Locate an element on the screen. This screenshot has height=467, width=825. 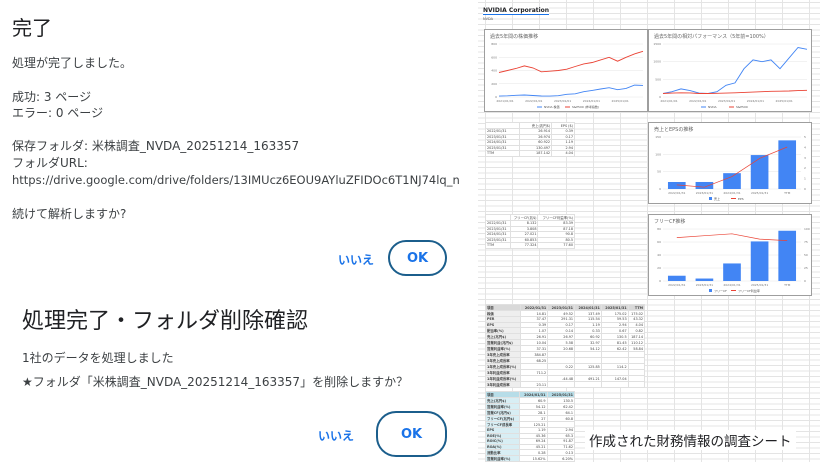
legend-label: S&P500 is located at coordinates (742, 107).